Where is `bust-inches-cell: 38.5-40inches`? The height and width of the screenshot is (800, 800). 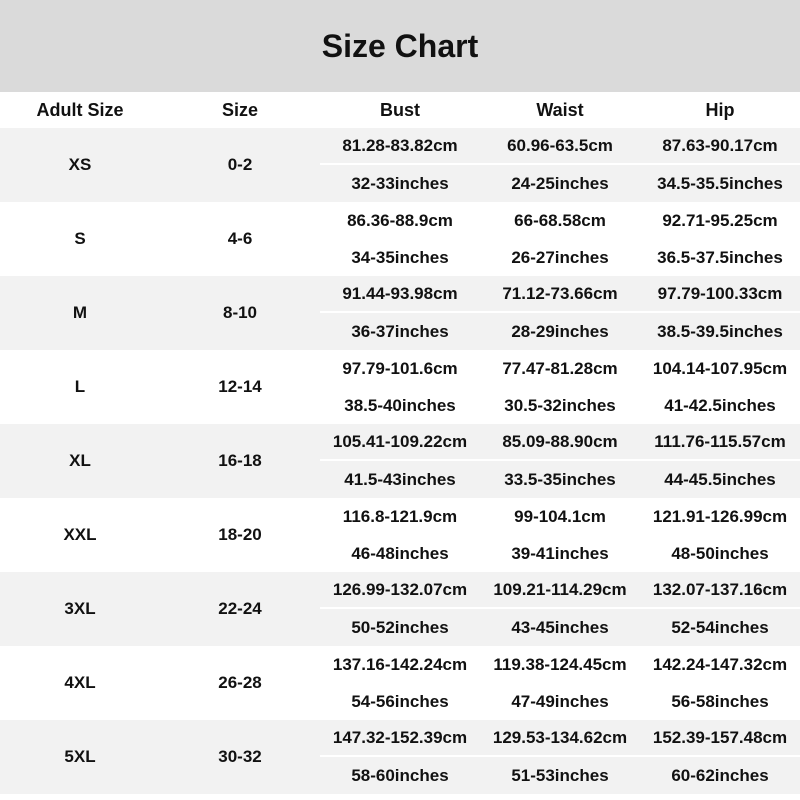
bust-inches-cell: 38.5-40inches is located at coordinates (400, 405).